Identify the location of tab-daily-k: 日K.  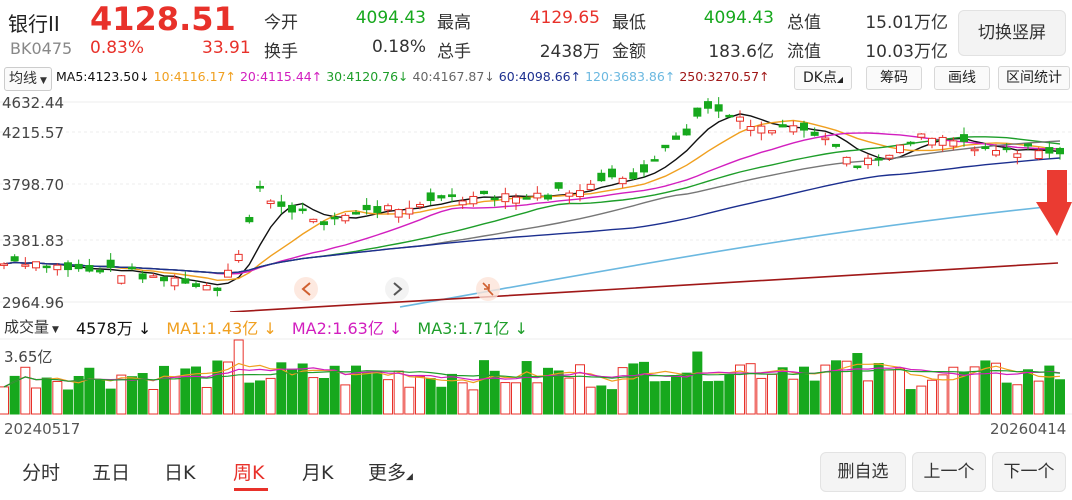
(180, 473).